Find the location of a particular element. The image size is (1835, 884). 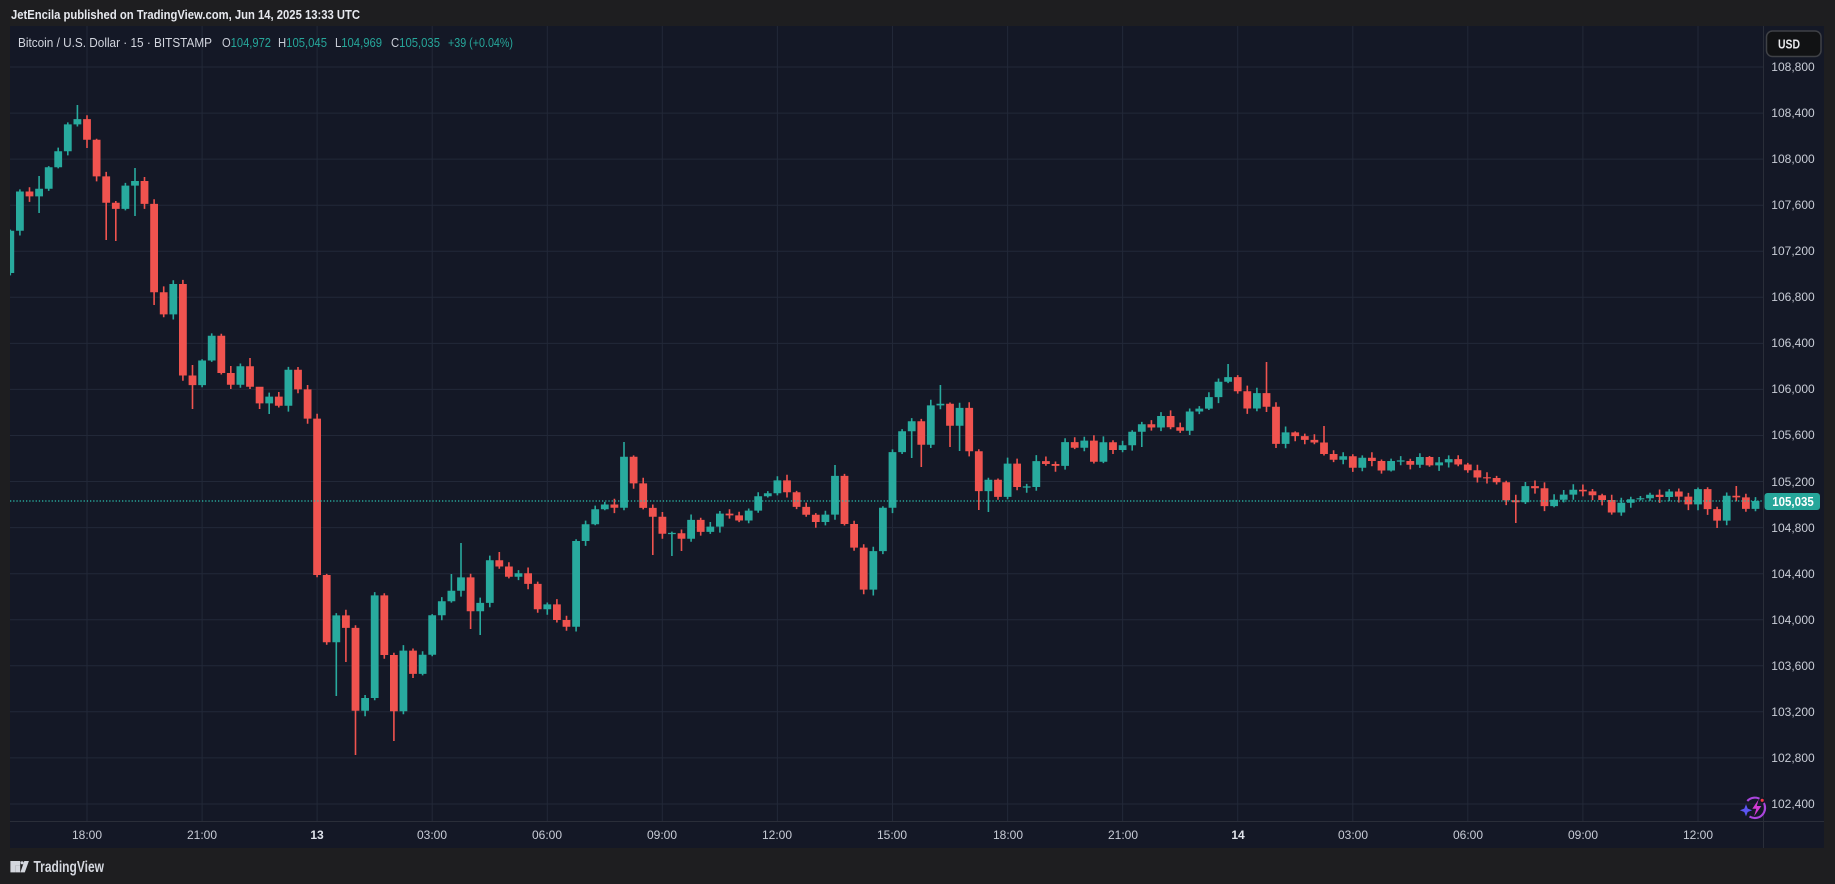

svg-text: 105,600 is located at coordinates (1793, 435).